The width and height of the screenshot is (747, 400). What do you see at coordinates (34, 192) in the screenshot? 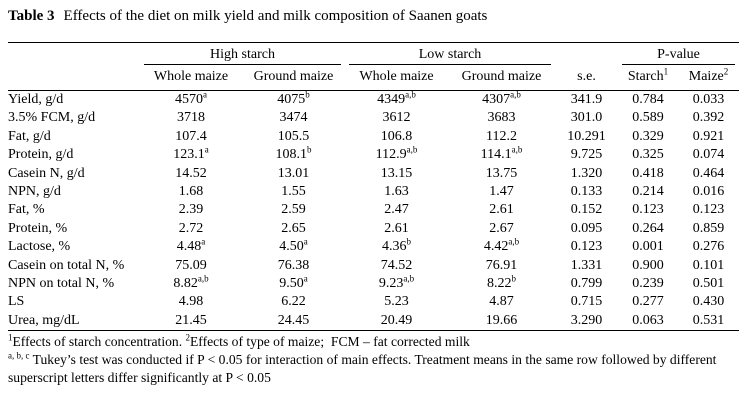
I see `row-label: NPN, g/d` at bounding box center [34, 192].